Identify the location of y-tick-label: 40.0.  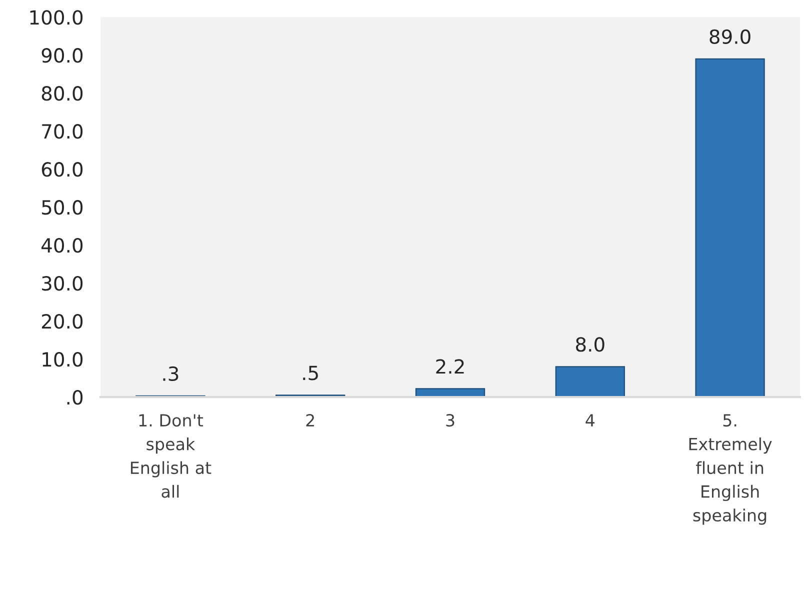
(62, 245).